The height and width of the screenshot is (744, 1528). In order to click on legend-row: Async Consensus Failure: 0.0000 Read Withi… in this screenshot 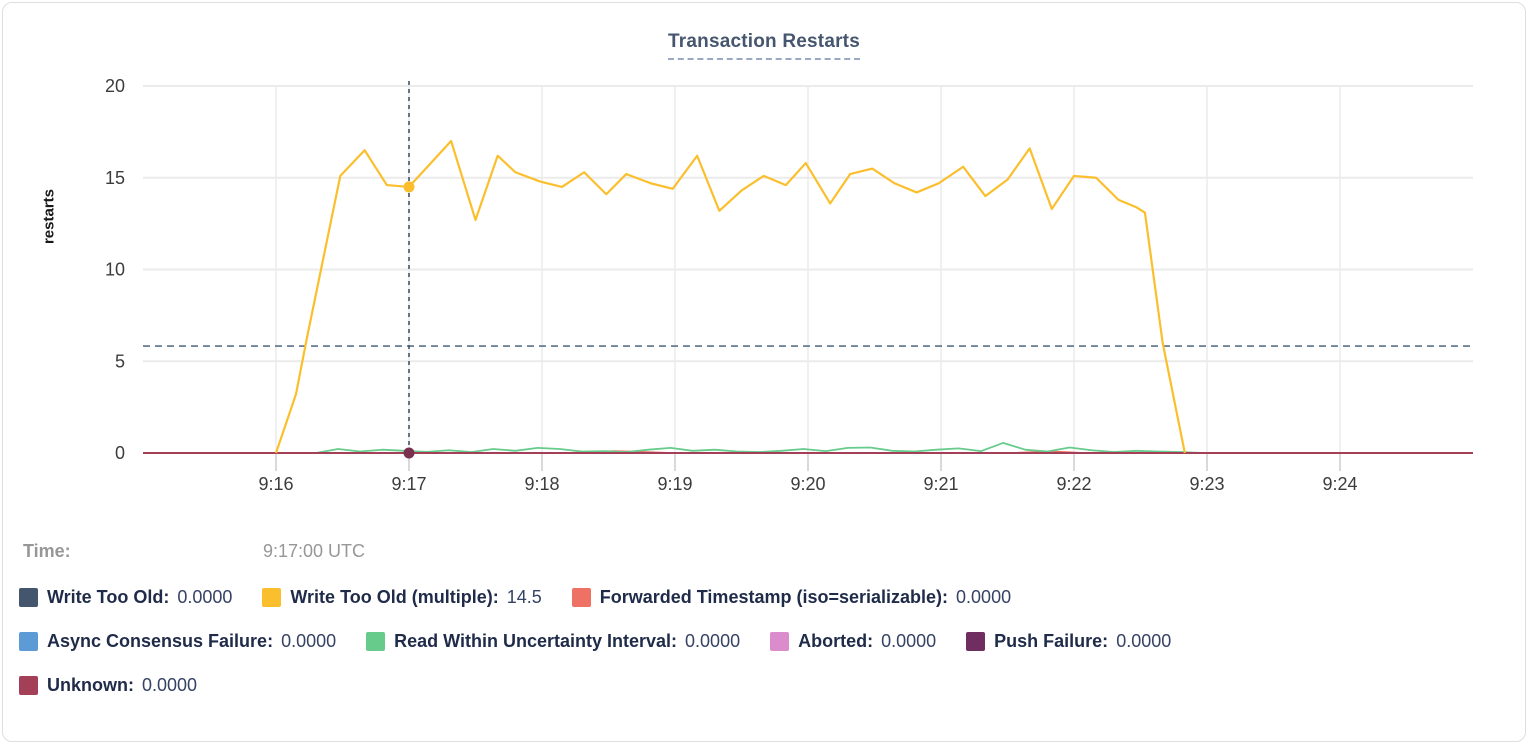, I will do `click(769, 641)`.